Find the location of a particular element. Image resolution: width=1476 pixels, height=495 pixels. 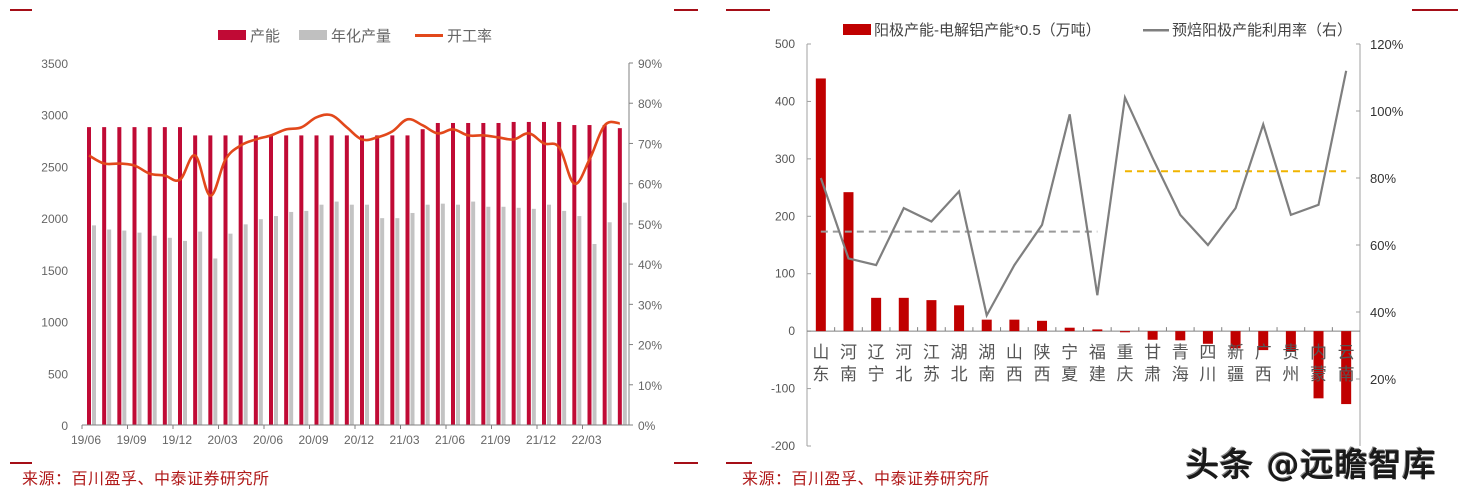

y-tick-label: 3500 is located at coordinates (54, 64).